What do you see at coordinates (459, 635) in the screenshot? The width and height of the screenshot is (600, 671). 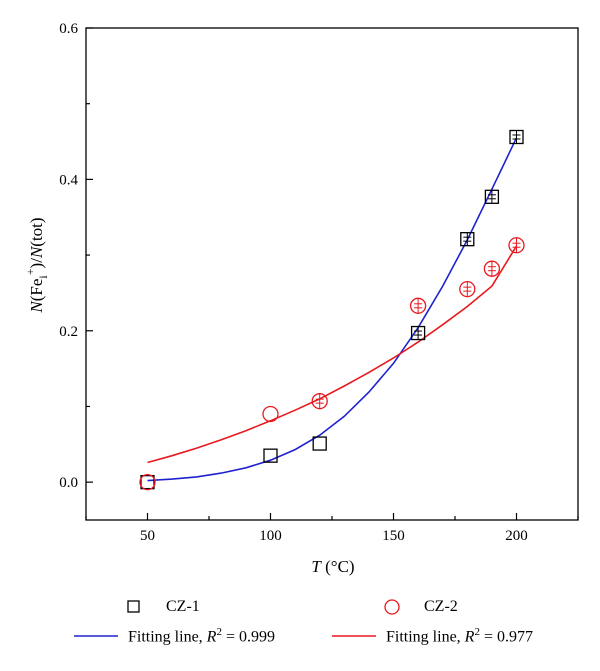 I see `legend-label-fit2: Fitting line, R2 = 0.977` at bounding box center [459, 635].